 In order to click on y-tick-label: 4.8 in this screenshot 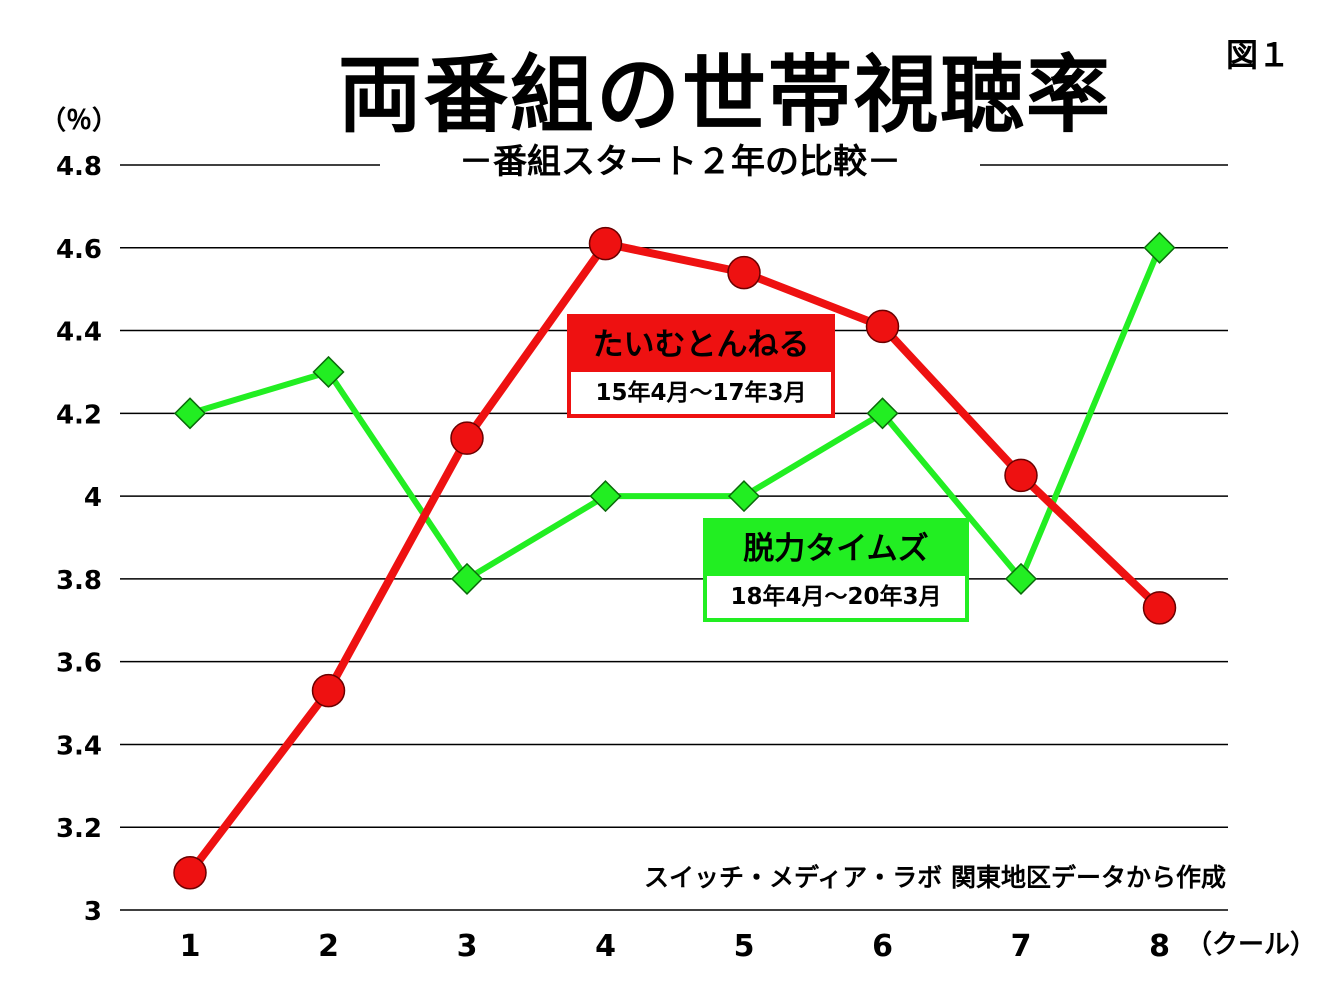, I will do `click(79, 167)`.